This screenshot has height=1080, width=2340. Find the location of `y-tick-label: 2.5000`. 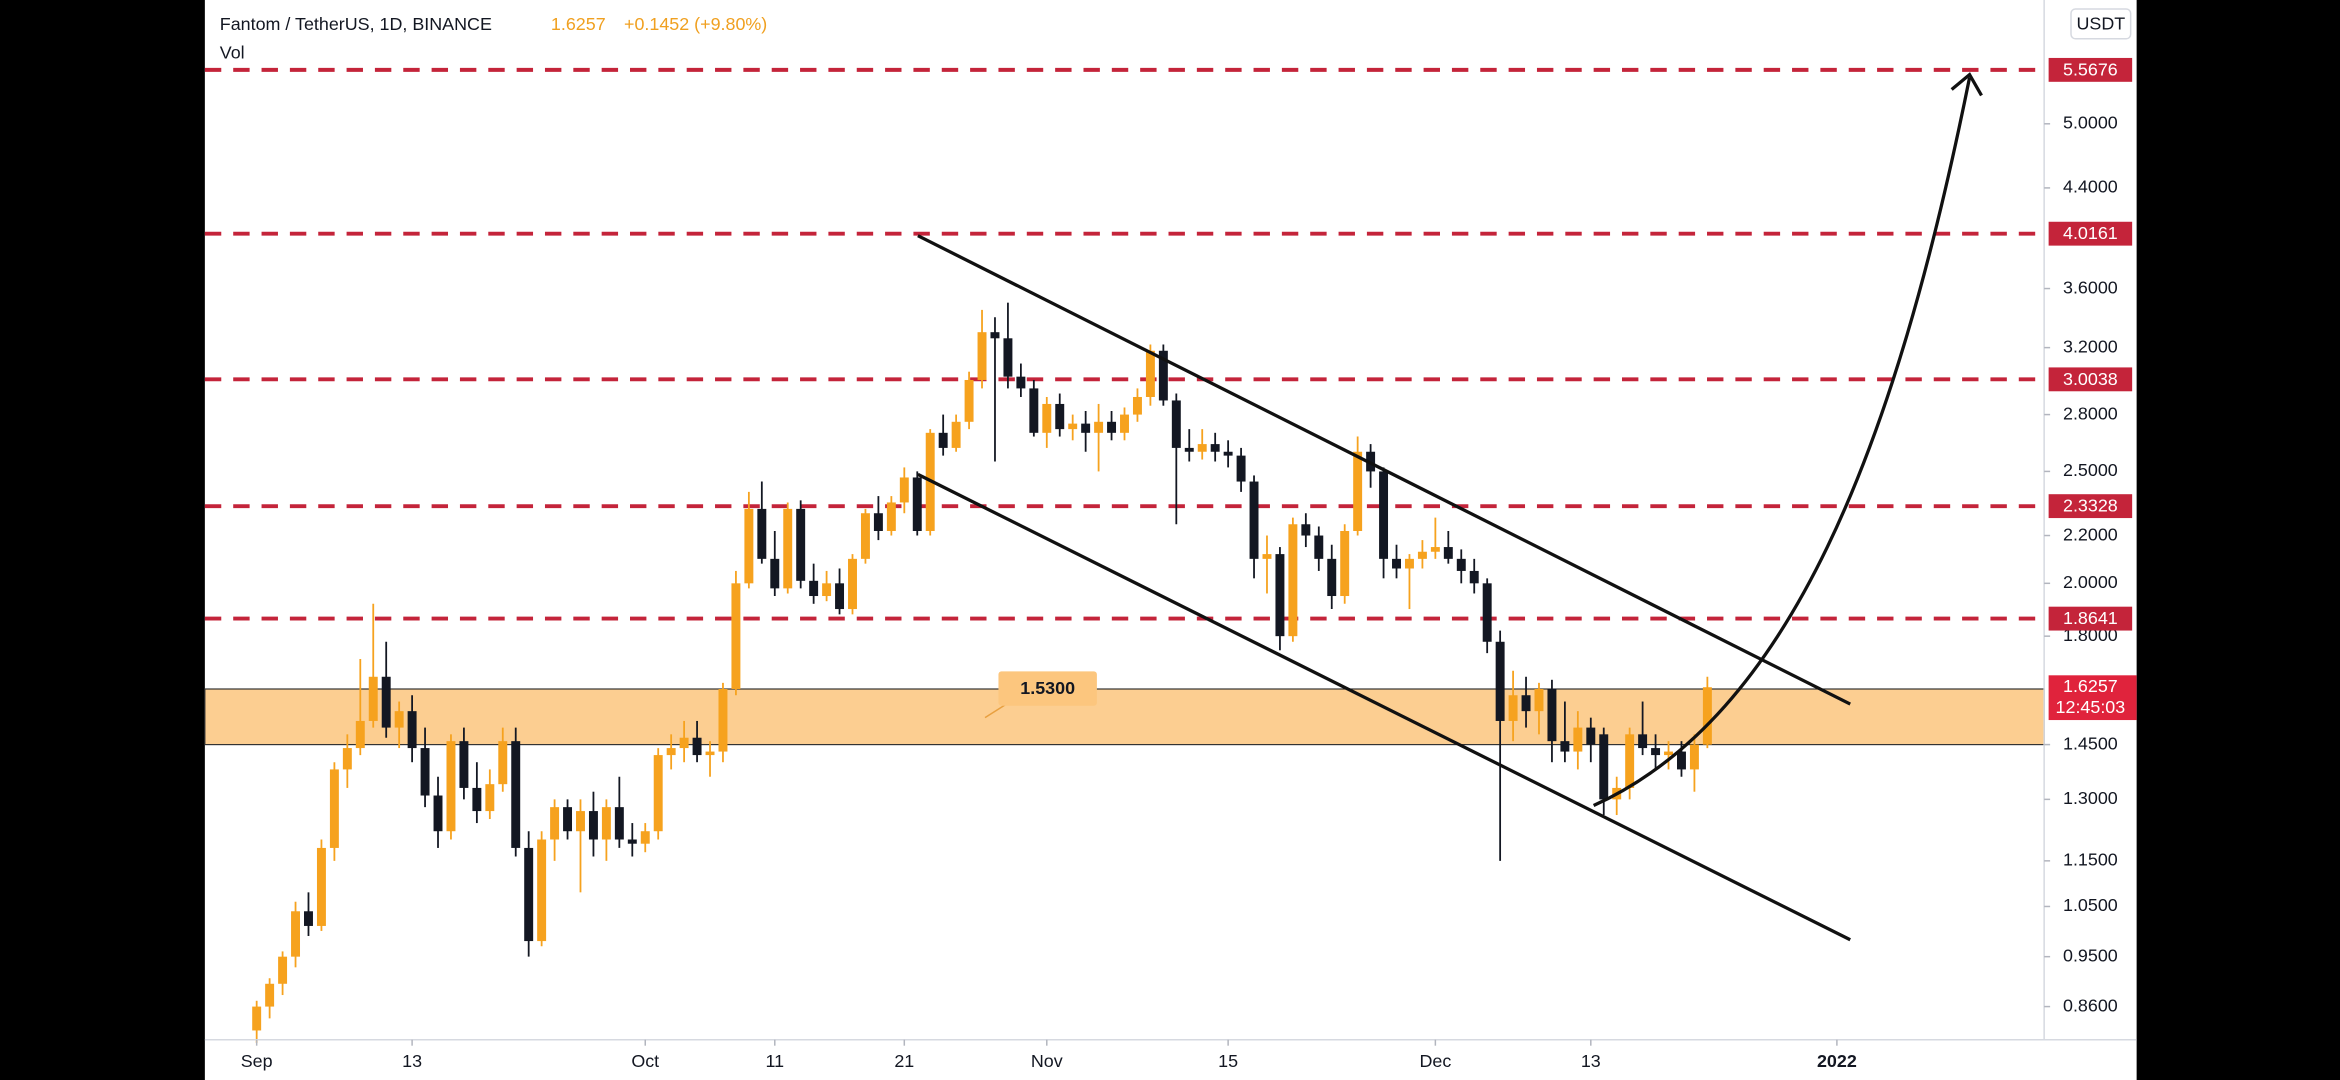

y-tick-label: 2.5000 is located at coordinates (2090, 470).